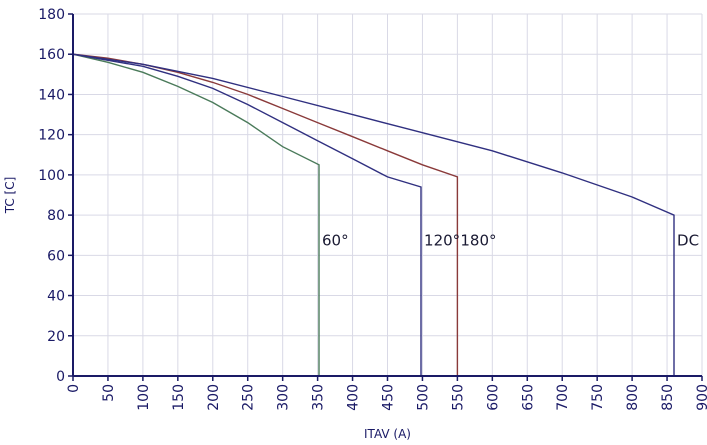  What do you see at coordinates (249, 397) in the screenshot?
I see `x-tick-label: 250` at bounding box center [249, 397].